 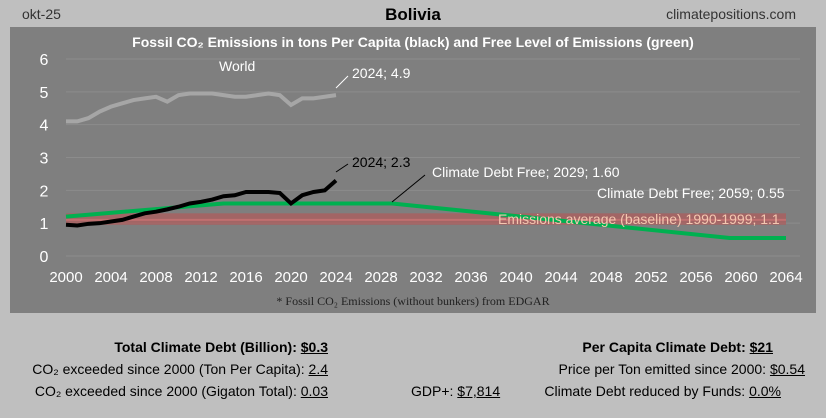 What do you see at coordinates (165, 391) in the screenshot?
I see `exceeded-gt-label: CO₂ exceeded since 2000 (Gigaton Total):` at bounding box center [165, 391].